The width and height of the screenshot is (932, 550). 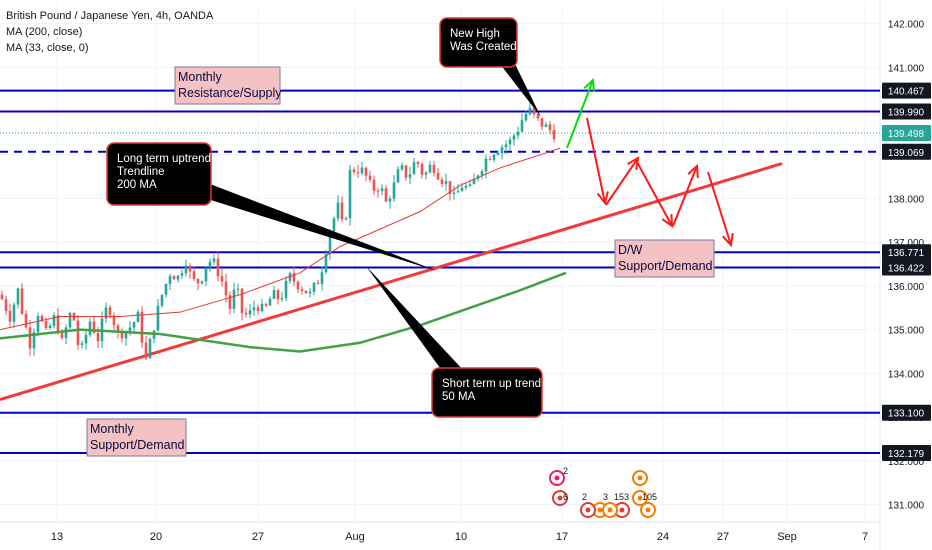 What do you see at coordinates (906, 68) in the screenshot?
I see `price-tick-label: 141.000` at bounding box center [906, 68].